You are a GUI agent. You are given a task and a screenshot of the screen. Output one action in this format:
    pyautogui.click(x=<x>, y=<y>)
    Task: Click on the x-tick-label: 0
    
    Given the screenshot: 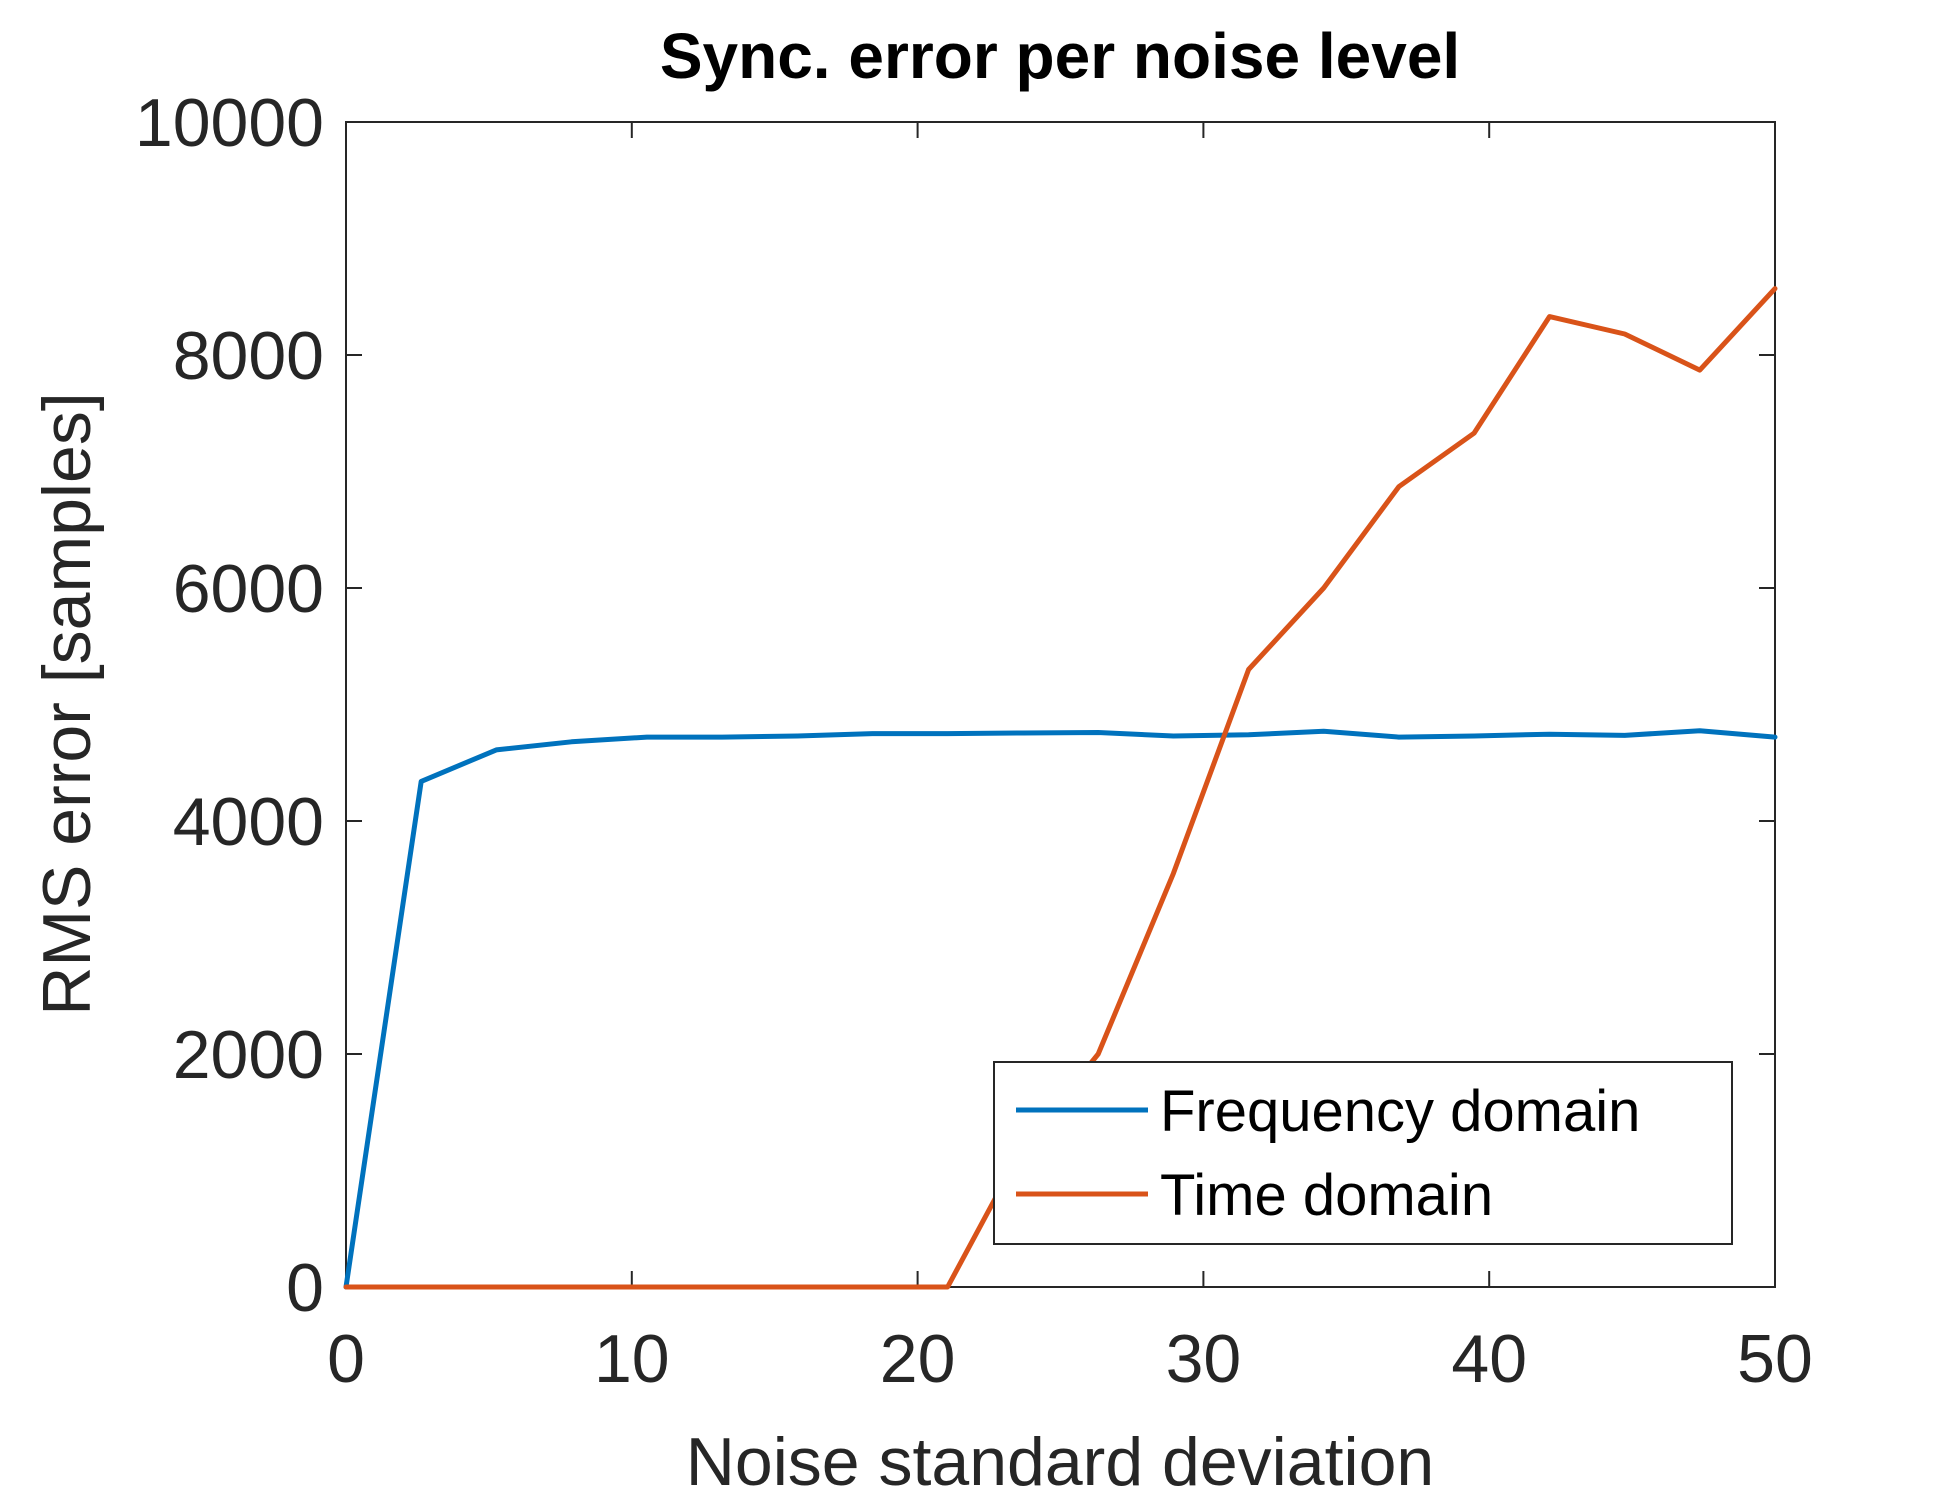 What is the action you would take?
    pyautogui.click(x=346, y=1359)
    